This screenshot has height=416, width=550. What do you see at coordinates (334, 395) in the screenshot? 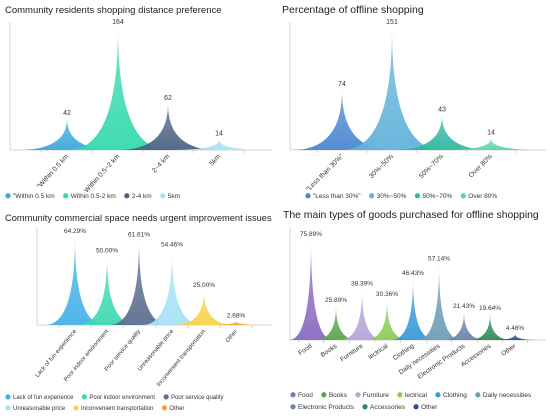
I see `legend-item: Books` at bounding box center [334, 395].